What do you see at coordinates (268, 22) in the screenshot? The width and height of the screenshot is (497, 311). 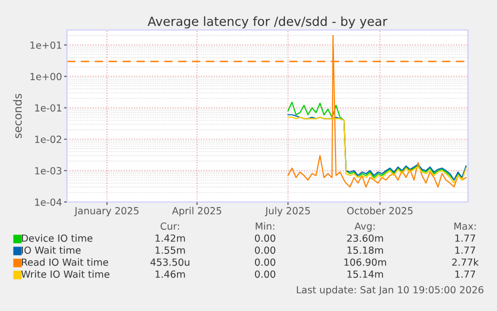 I see `chart-title: Average latency for /dev/sdd - by year` at bounding box center [268, 22].